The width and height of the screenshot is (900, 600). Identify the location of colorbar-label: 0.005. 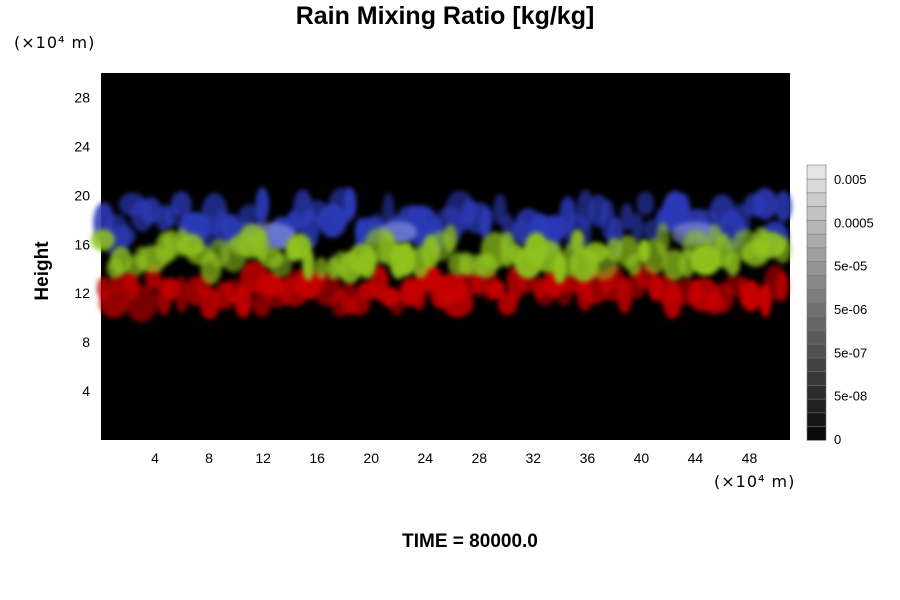
(850, 179).